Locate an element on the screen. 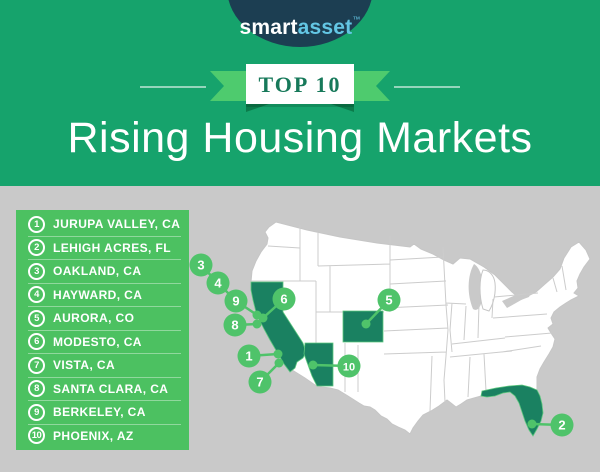 This screenshot has width=600, height=472. map-marker-number-7: 7 is located at coordinates (259, 382).